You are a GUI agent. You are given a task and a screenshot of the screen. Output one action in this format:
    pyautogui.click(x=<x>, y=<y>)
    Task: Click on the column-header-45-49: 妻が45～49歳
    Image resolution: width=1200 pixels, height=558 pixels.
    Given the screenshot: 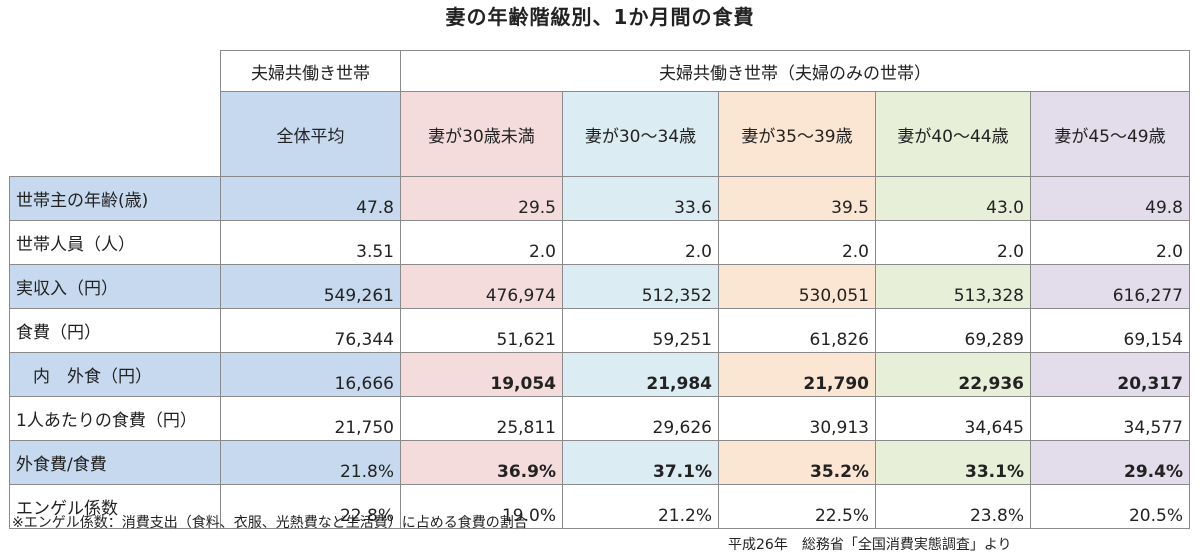 What is the action you would take?
    pyautogui.click(x=1110, y=134)
    